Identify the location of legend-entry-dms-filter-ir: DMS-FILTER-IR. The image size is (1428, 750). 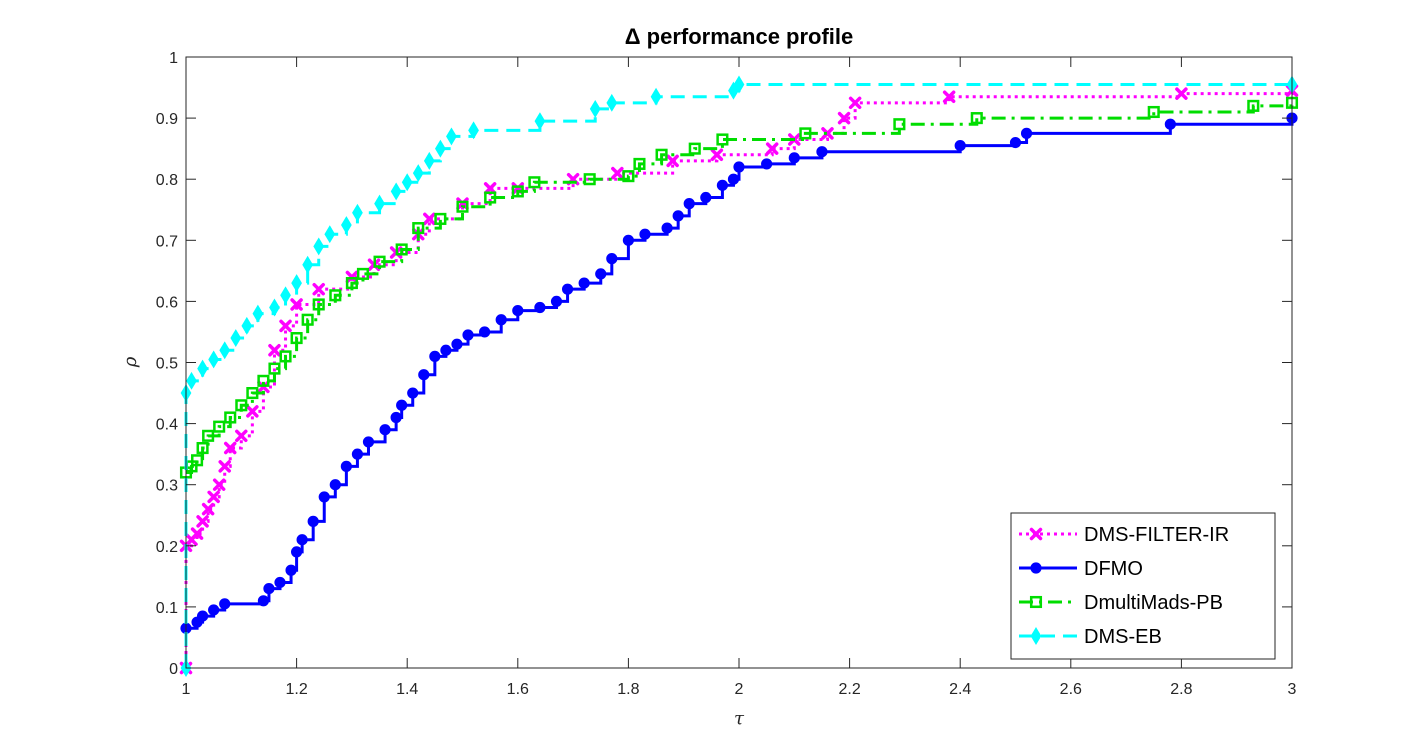
(1124, 535).